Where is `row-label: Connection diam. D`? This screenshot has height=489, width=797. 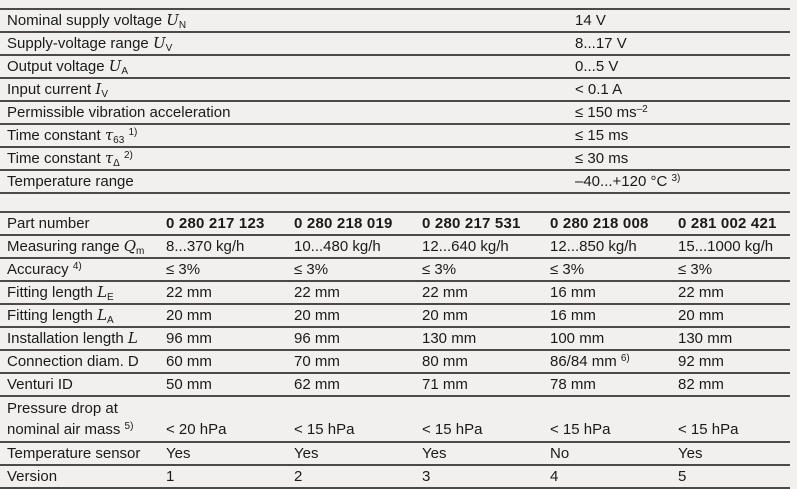 row-label: Connection diam. D is located at coordinates (73, 361).